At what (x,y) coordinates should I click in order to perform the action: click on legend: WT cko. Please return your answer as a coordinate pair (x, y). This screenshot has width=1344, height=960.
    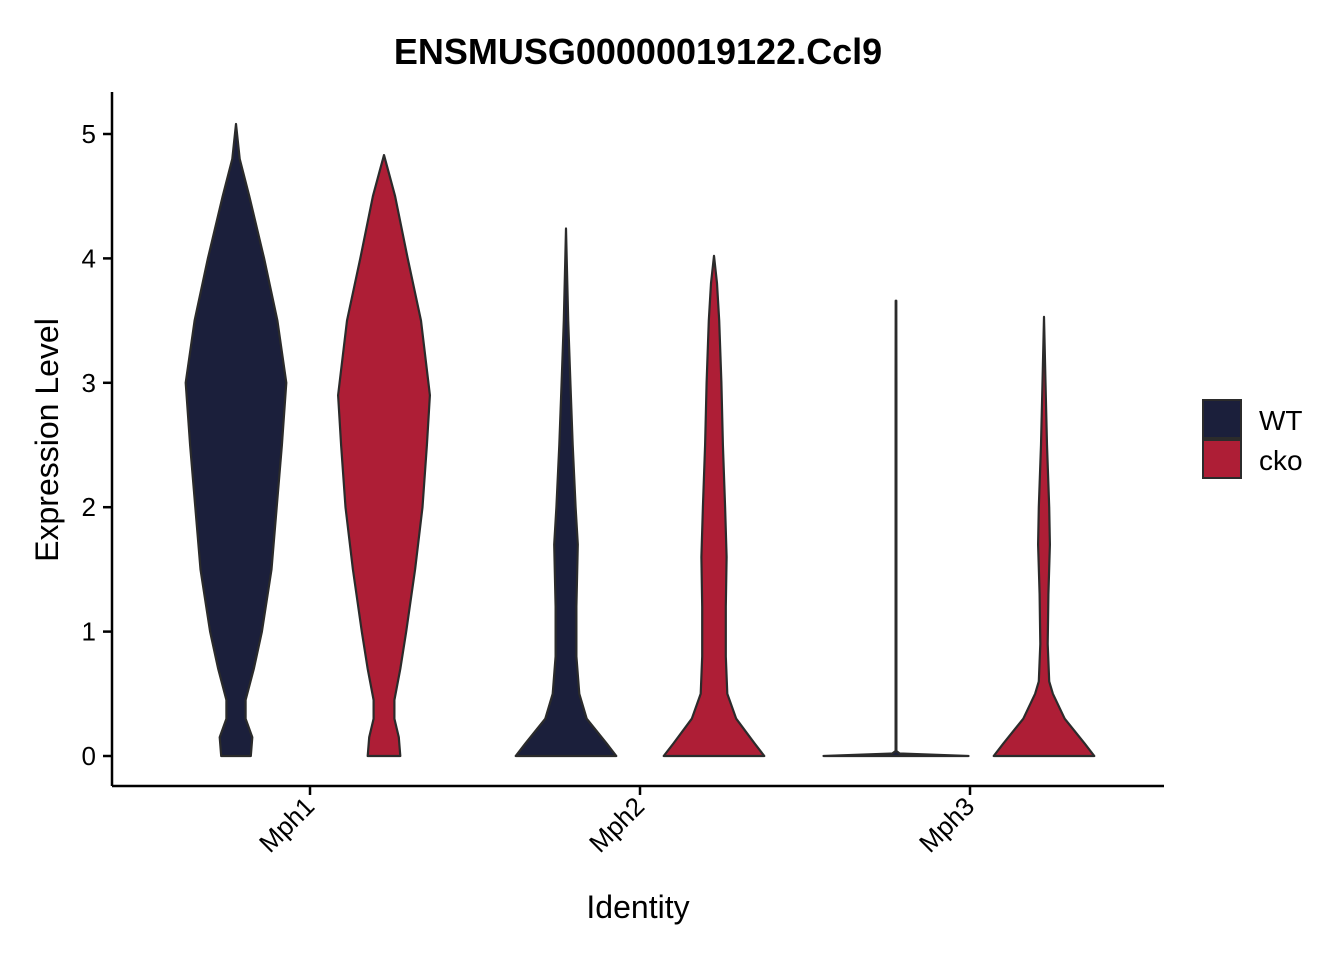
    Looking at the image, I should click on (1252, 439).